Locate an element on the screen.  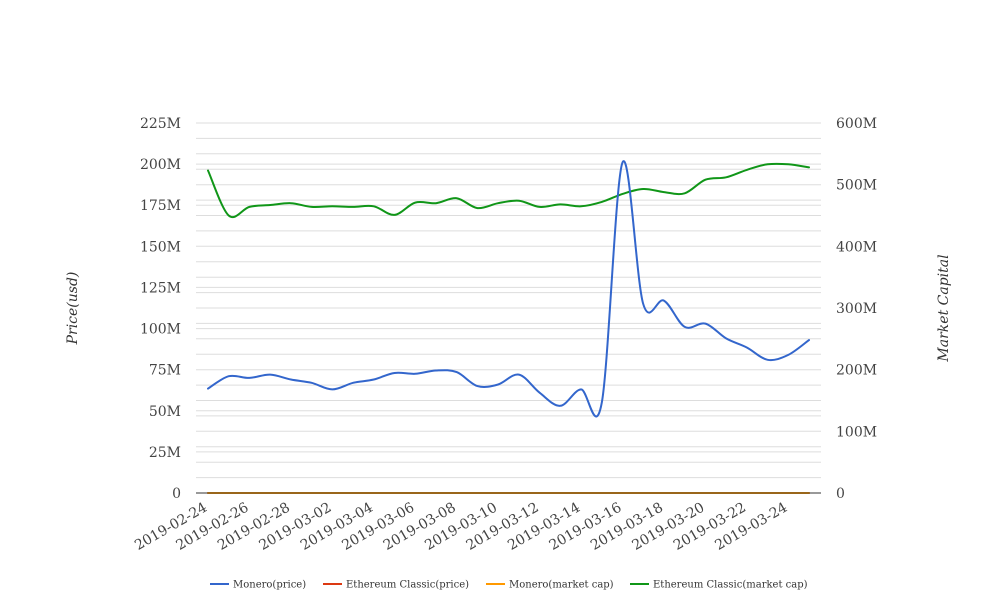
right-axis-ticks: 0 100M 200M 300M 400M 500M 600M is located at coordinates (856, 309).